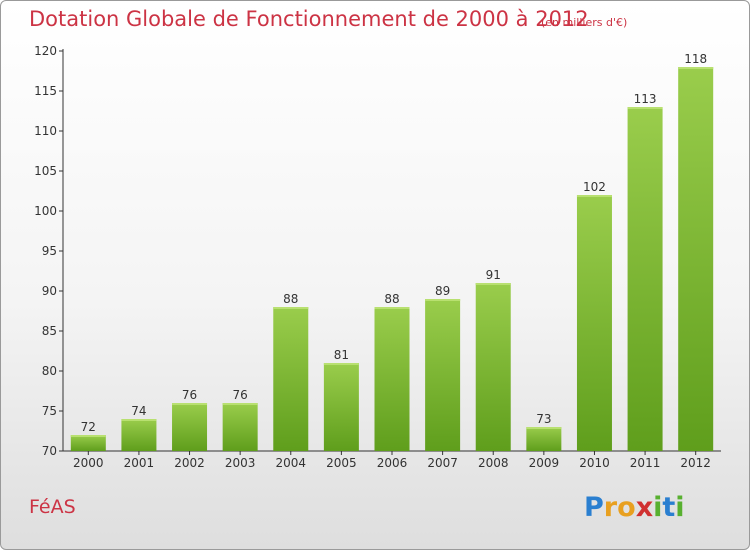 The height and width of the screenshot is (550, 750). I want to click on bar-2002, so click(190, 427).